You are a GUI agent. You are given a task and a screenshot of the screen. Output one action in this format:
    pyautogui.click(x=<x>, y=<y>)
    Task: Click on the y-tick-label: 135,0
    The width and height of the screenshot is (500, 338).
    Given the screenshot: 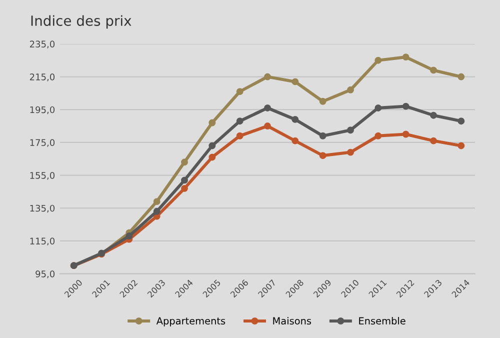 What is the action you would take?
    pyautogui.click(x=42, y=208)
    